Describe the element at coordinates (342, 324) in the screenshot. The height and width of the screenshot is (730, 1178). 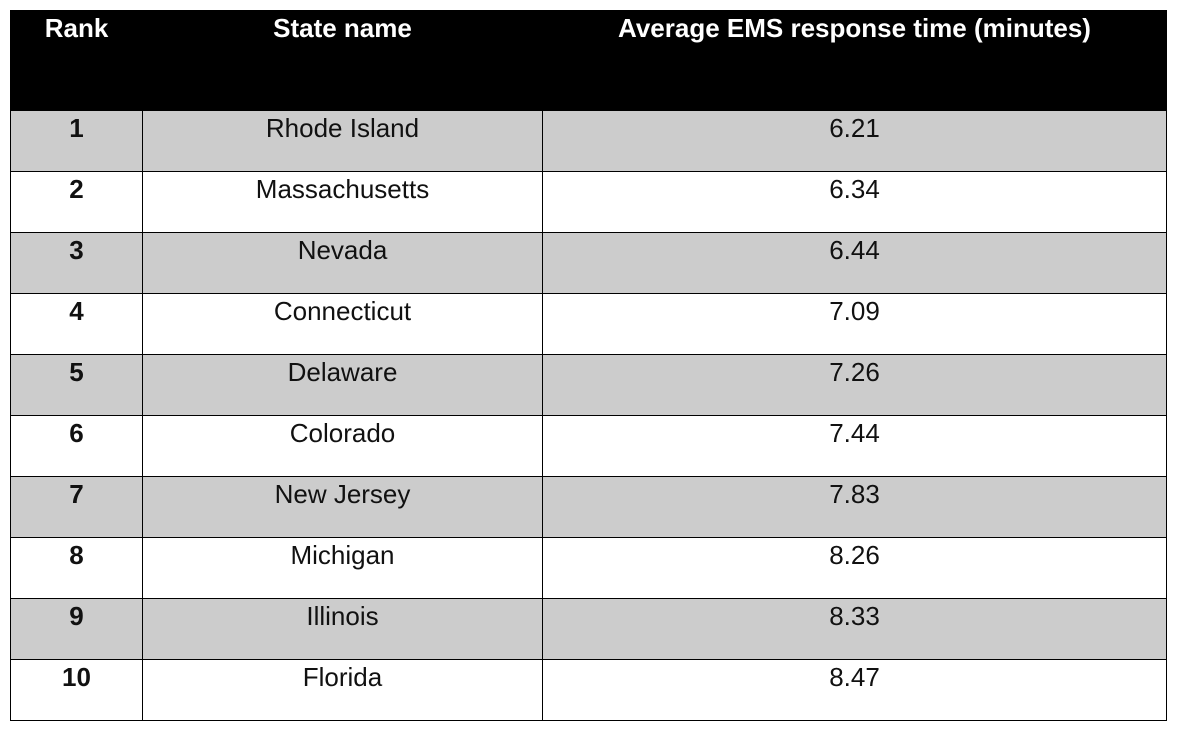
I see `state-cell: Connecticut` at that location.